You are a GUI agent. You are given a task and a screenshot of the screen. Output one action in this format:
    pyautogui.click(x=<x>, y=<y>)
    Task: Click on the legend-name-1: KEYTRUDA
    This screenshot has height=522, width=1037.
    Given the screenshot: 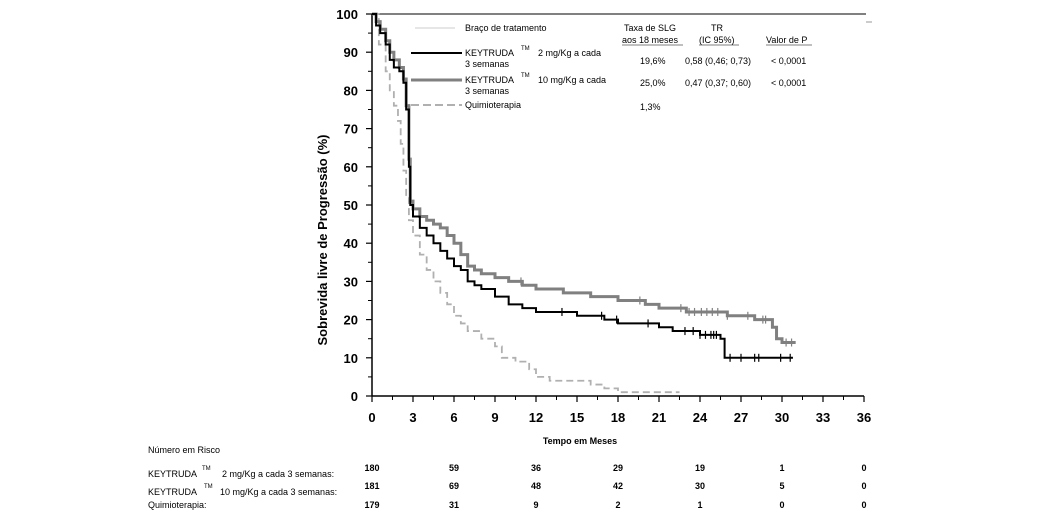 What is the action you would take?
    pyautogui.click(x=489, y=53)
    